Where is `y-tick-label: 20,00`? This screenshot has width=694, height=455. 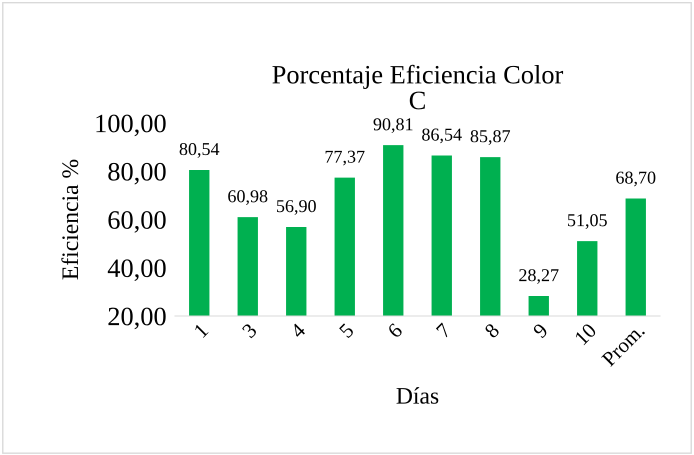
y-tick-label: 20,00 is located at coordinates (137, 319).